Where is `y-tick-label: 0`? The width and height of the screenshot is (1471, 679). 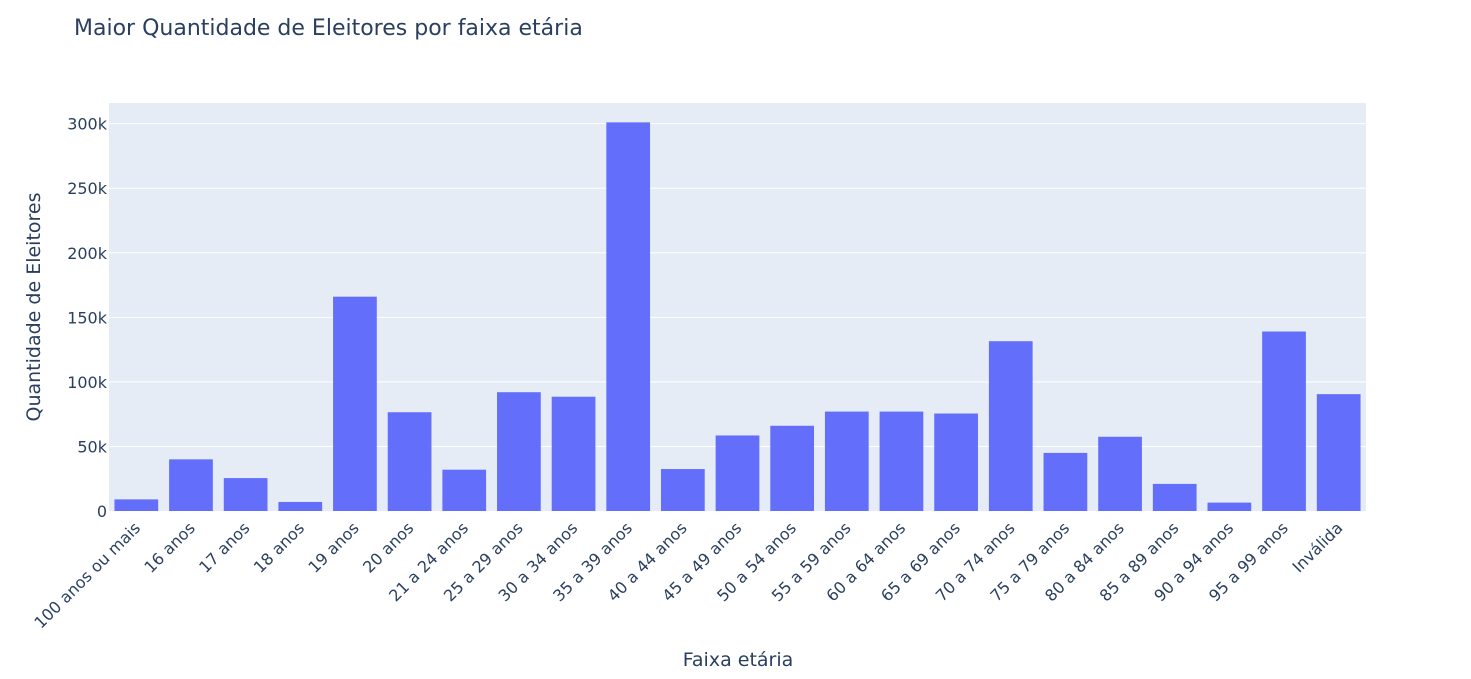
y-tick-label: 0 is located at coordinates (102, 511).